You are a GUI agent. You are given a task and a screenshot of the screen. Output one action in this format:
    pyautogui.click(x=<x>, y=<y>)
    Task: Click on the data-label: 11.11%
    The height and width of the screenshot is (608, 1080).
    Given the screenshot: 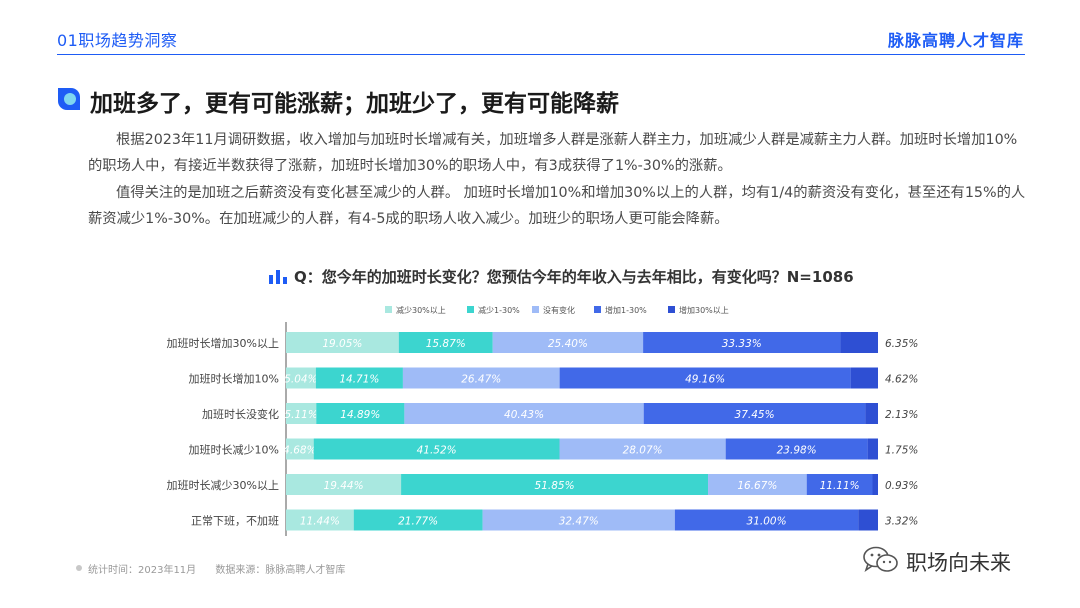 What is the action you would take?
    pyautogui.click(x=840, y=486)
    